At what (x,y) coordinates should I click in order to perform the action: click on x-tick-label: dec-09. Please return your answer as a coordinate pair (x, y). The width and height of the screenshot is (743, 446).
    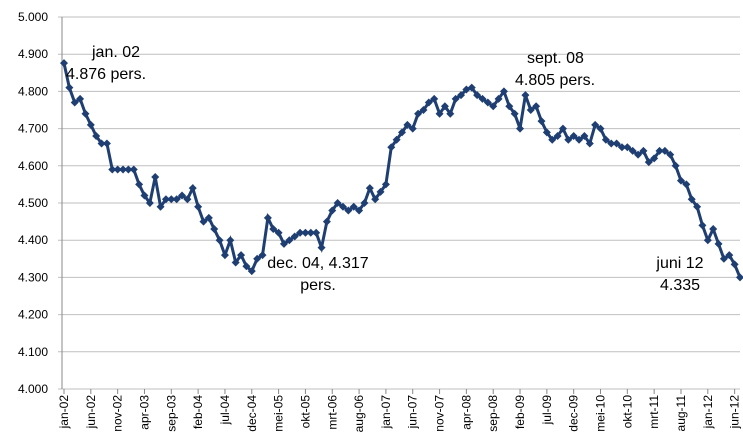
    Looking at the image, I should click on (574, 413).